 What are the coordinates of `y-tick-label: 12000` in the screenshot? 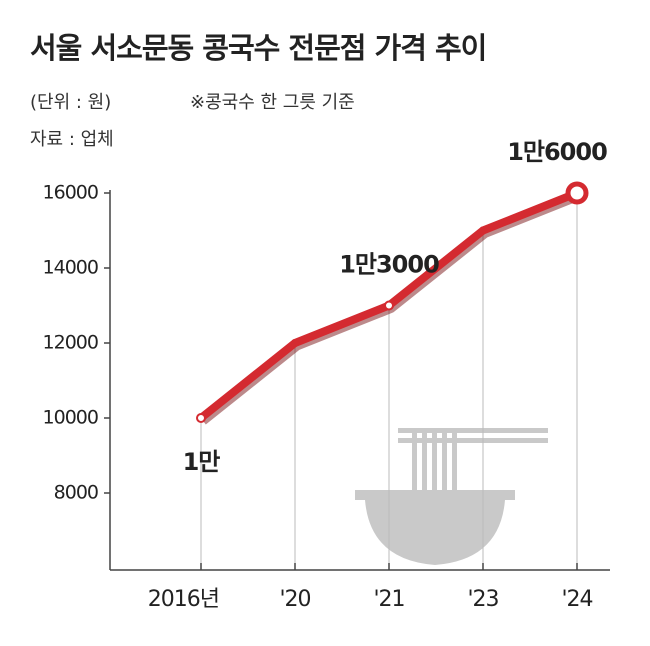 It's located at (70, 343).